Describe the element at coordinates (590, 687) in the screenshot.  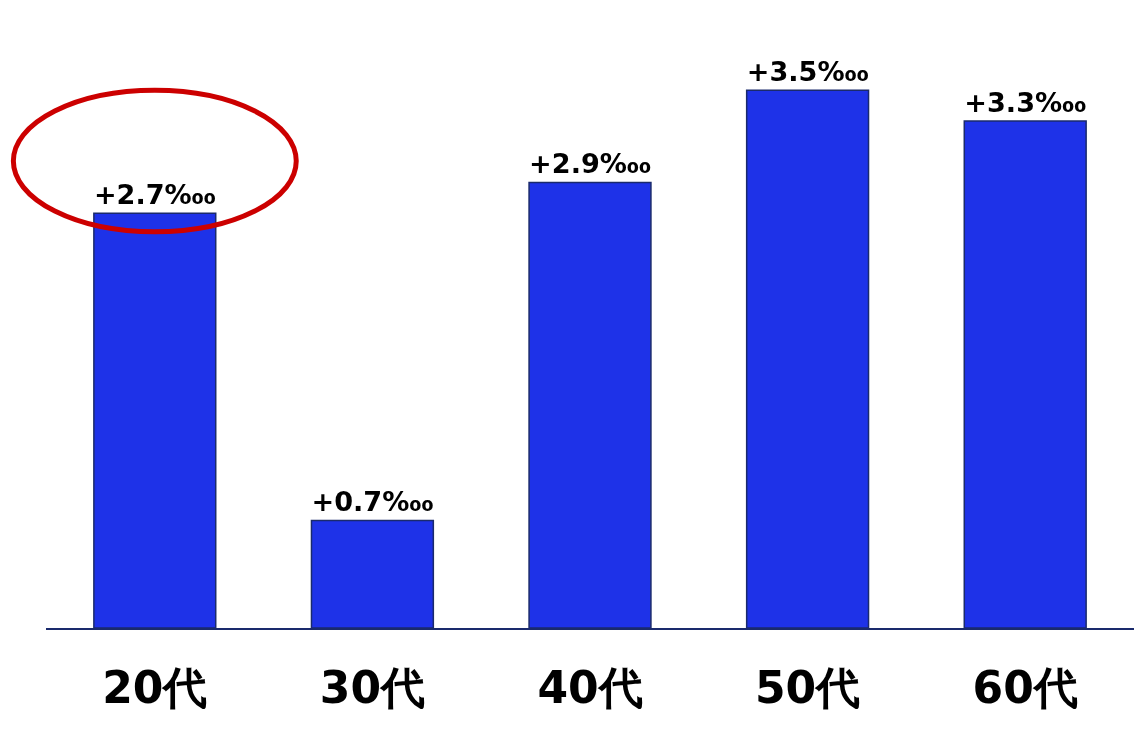
I see `x-tick-label: 40代` at that location.